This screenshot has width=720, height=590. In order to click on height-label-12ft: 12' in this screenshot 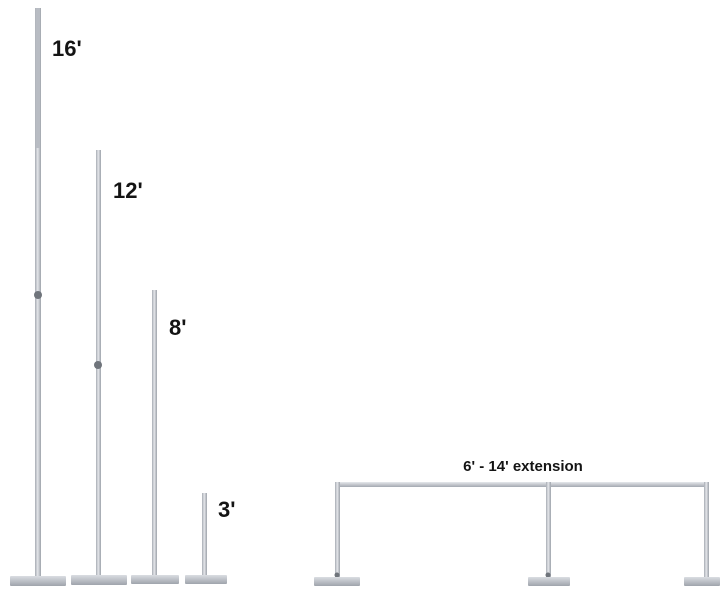, I will do `click(128, 190)`.